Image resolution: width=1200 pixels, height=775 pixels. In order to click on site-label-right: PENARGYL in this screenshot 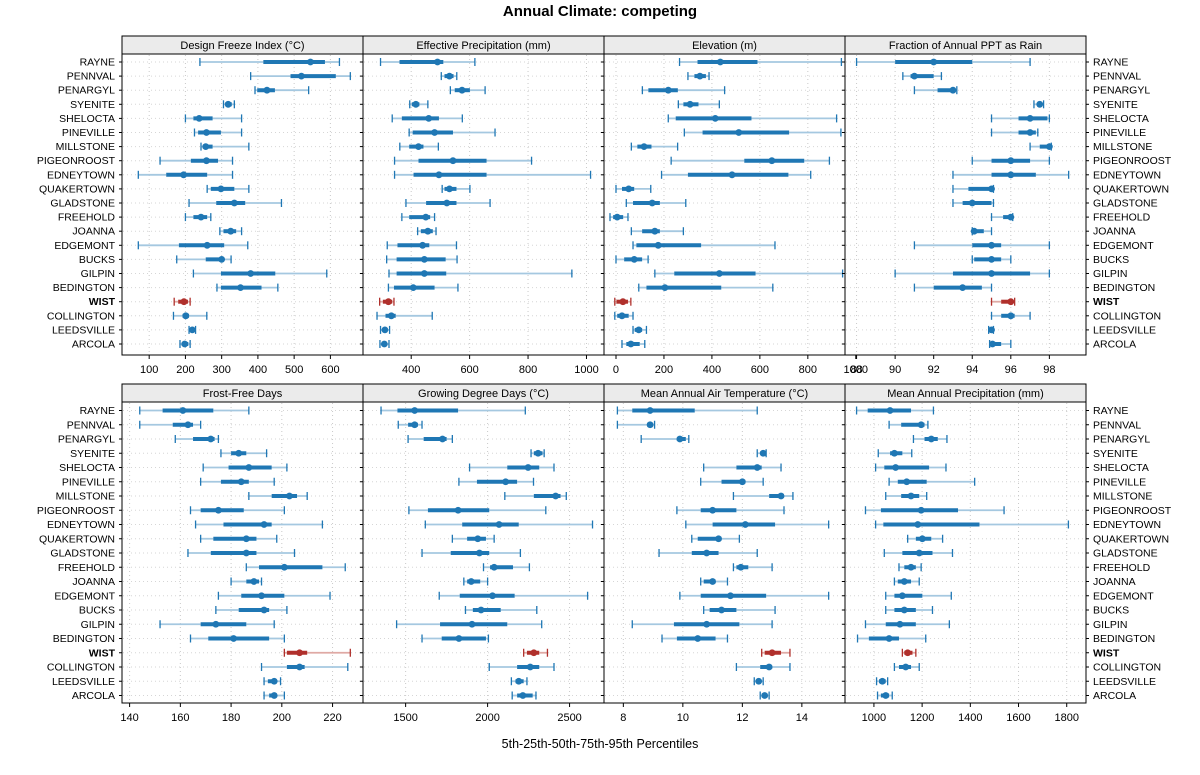, I will do `click(1121, 91)`.